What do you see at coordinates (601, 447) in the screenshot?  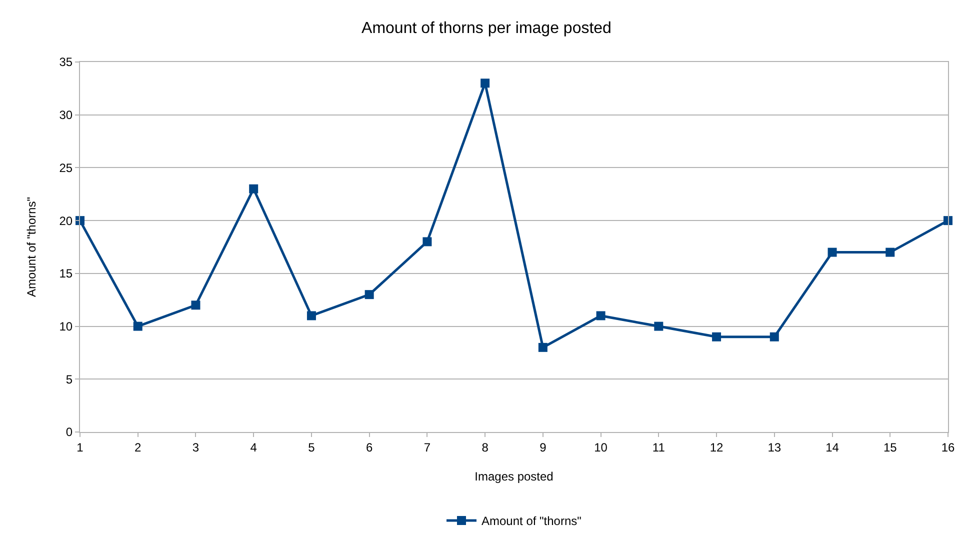 I see `x-tick-label: 10` at bounding box center [601, 447].